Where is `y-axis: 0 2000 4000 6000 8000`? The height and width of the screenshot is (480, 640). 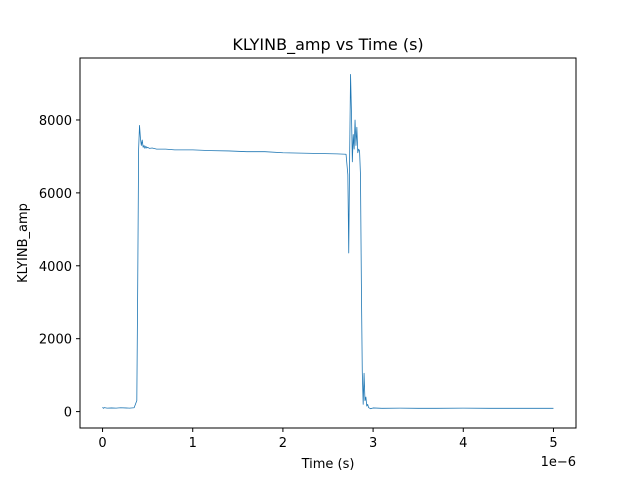
y-axis: 0 2000 4000 6000 8000 is located at coordinates (59, 267).